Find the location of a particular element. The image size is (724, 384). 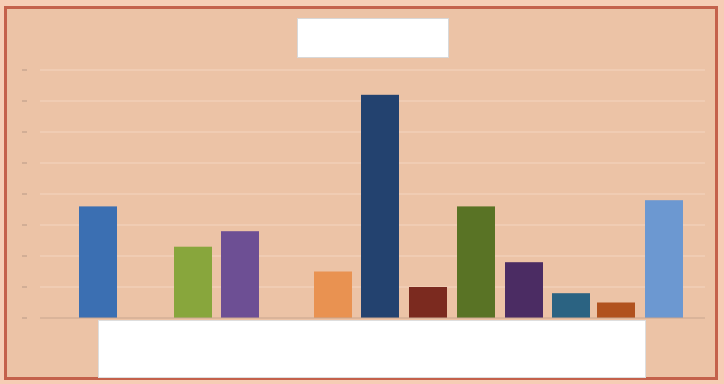

legend is located at coordinates (372, 349).